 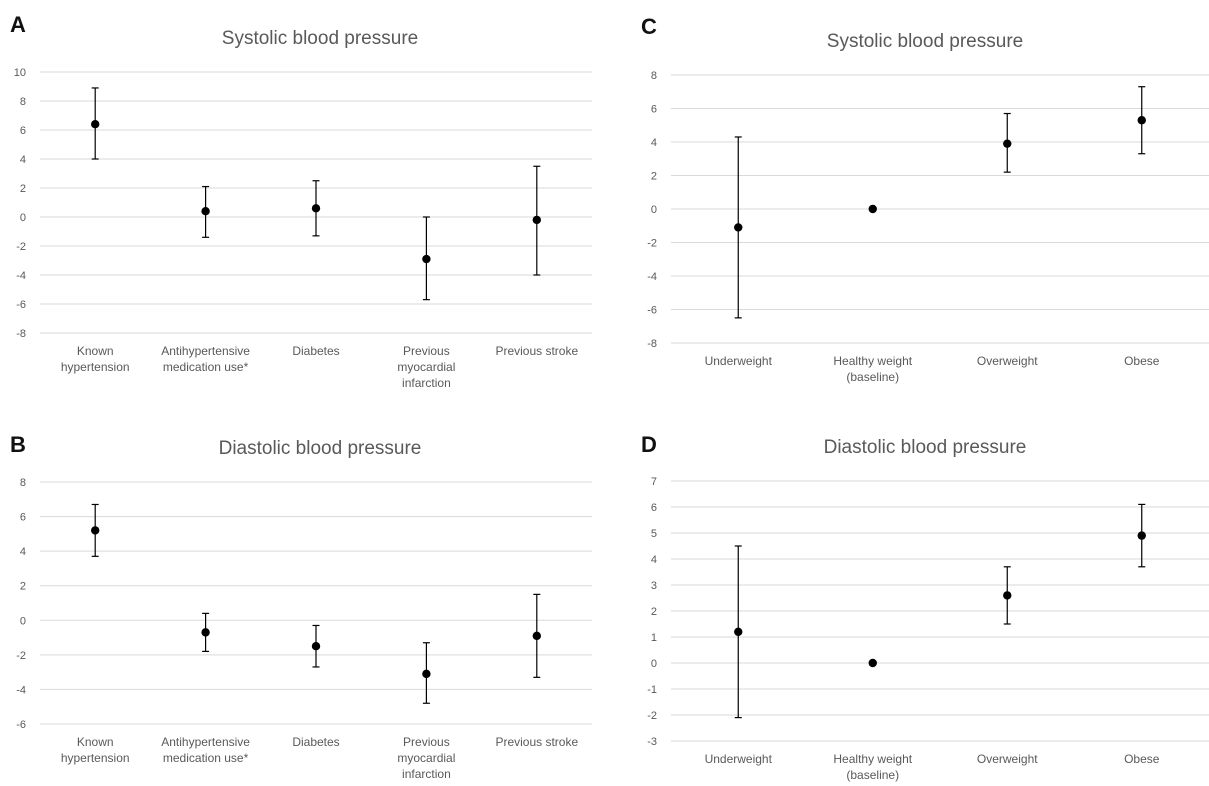 What do you see at coordinates (654, 534) in the screenshot?
I see `y-tick-label: 5` at bounding box center [654, 534].